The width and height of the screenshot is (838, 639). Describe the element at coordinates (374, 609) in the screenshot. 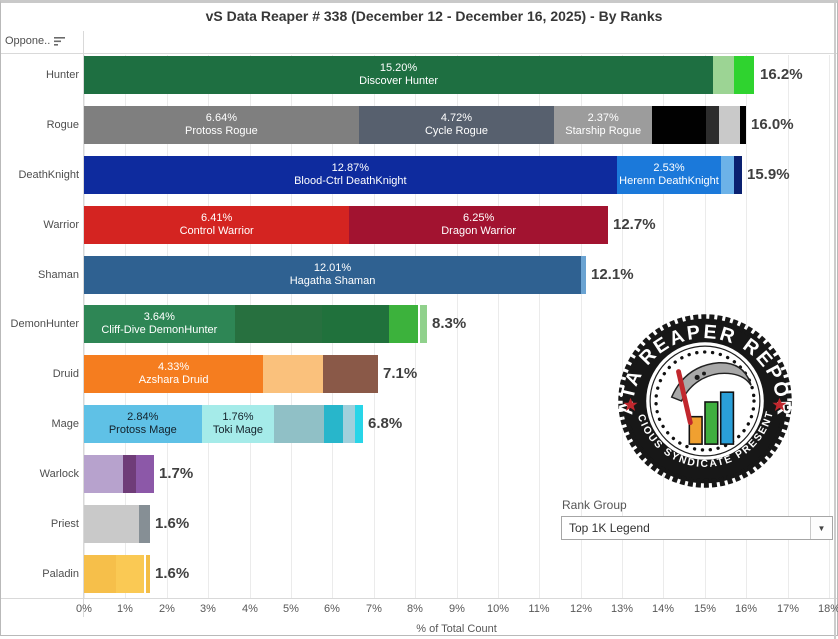

I see `axis-tick-label: 7%` at that location.